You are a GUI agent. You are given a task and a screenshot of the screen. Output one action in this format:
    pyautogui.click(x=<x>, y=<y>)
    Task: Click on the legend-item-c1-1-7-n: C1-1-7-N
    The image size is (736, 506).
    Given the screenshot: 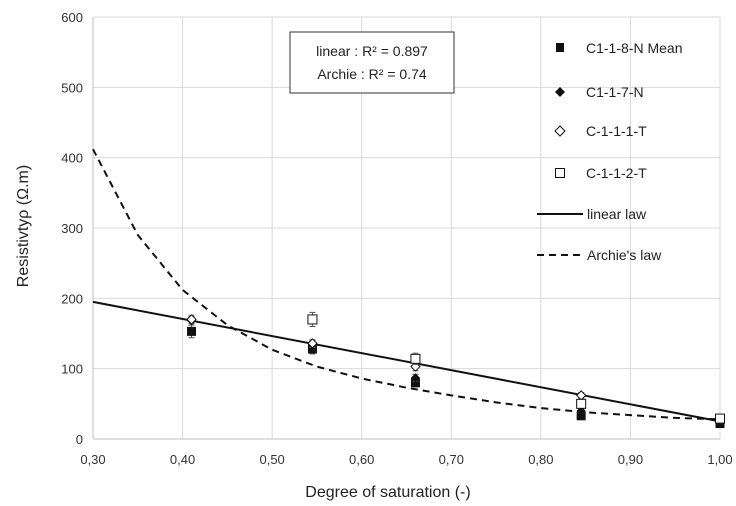 What is the action you would take?
    pyautogui.click(x=599, y=92)
    